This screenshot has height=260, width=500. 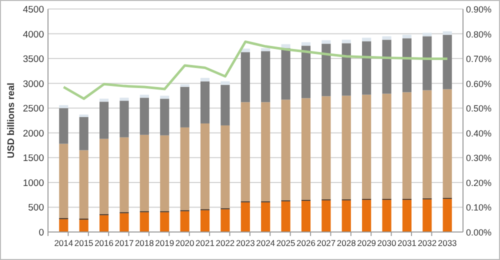 What do you see at coordinates (479, 183) in the screenshot?
I see `y2-tick-label: 0.20%` at bounding box center [479, 183].